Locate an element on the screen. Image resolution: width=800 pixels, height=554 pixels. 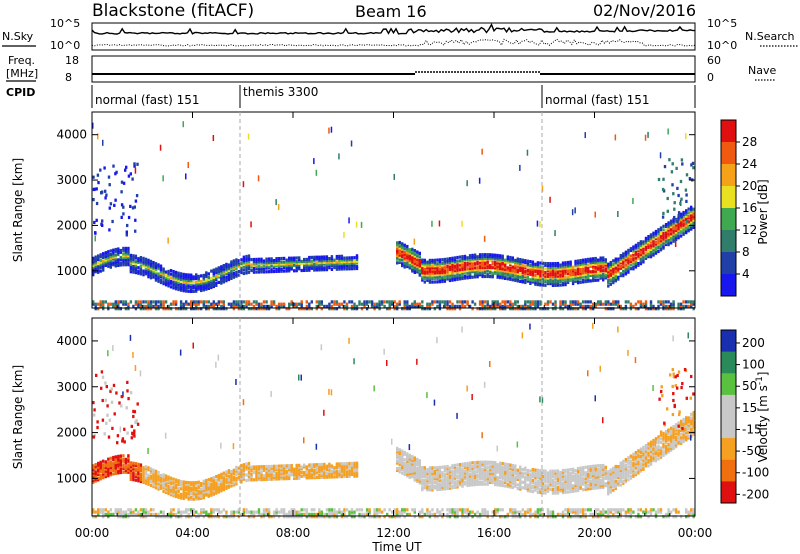
noise-right-tick-bottom: 10^0 is located at coordinates (722, 45).